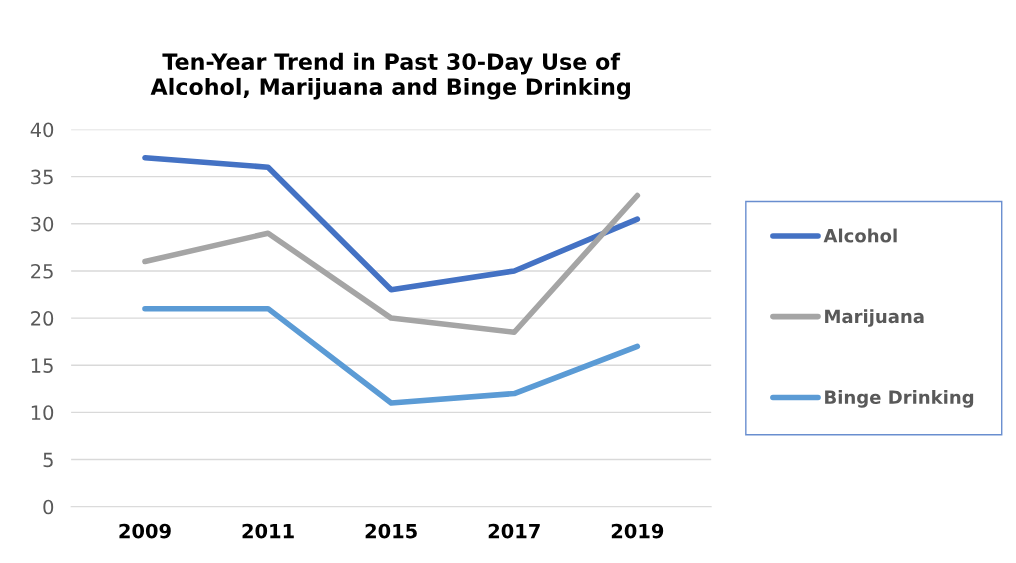 The width and height of the screenshot is (1016, 563). What do you see at coordinates (42, 413) in the screenshot?
I see `y-tick-label: 10` at bounding box center [42, 413].